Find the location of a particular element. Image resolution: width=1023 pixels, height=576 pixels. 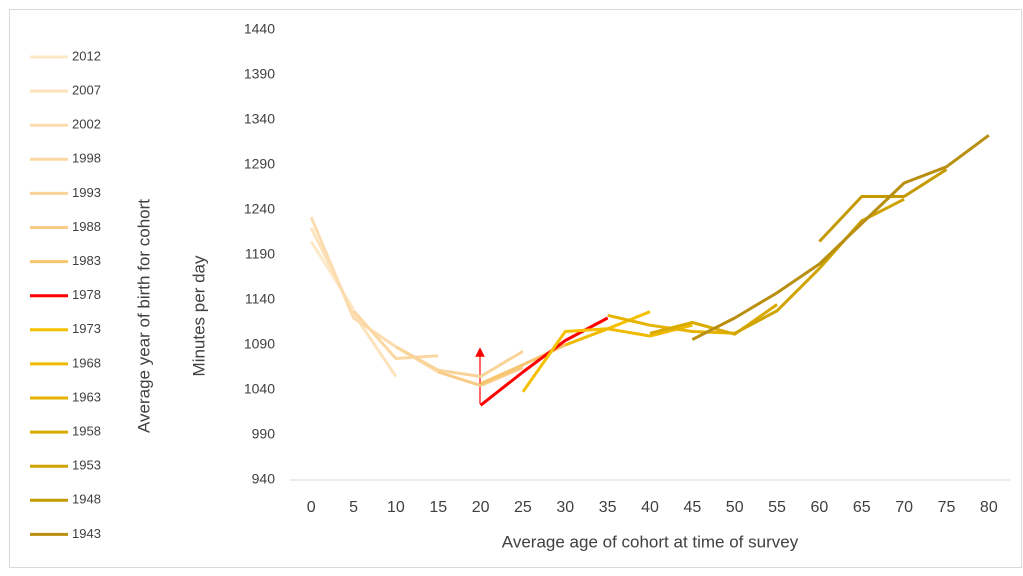

x-tick-label: 5 is located at coordinates (353, 507).